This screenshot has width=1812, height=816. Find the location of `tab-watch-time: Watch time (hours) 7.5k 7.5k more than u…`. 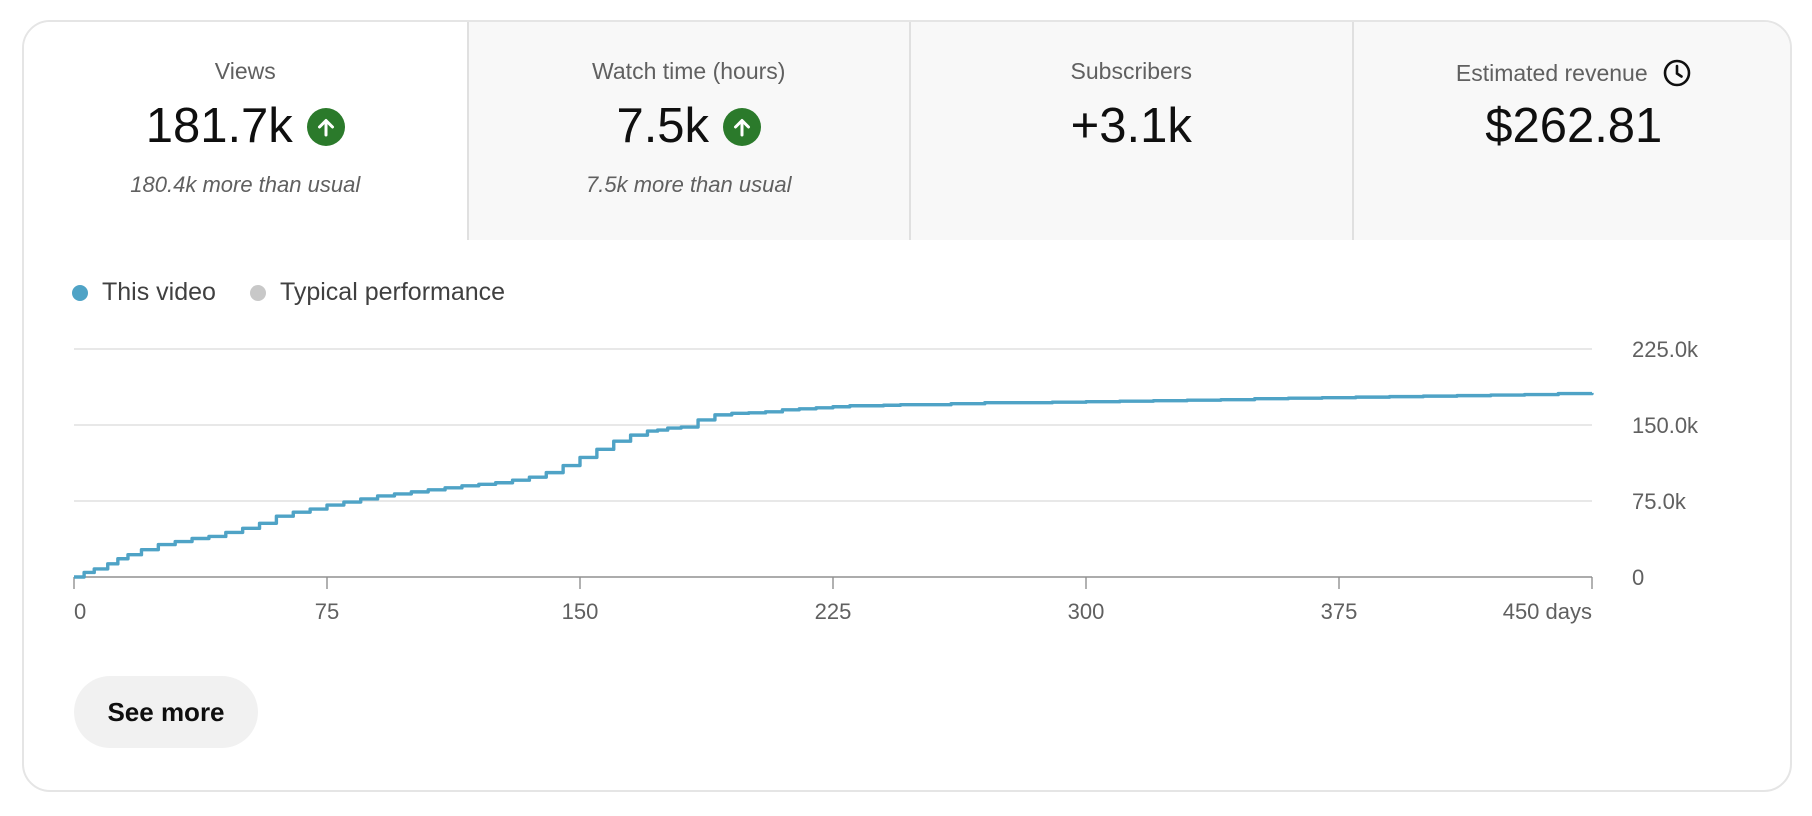

tab-watch-time: Watch time (hours) 7.5k 7.5k more than u… is located at coordinates (688, 131).